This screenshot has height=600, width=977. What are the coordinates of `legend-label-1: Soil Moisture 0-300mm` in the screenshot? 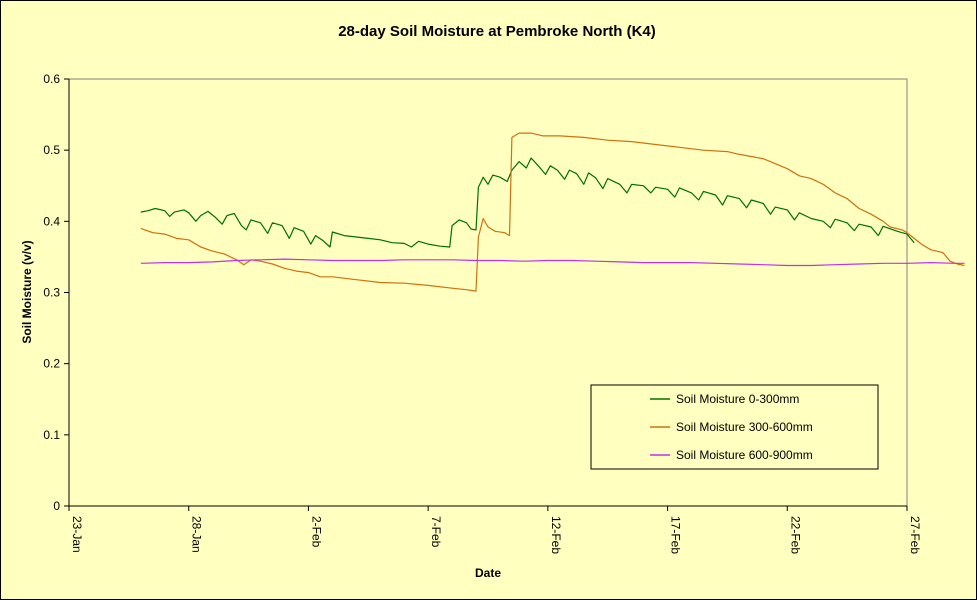 It's located at (737, 399).